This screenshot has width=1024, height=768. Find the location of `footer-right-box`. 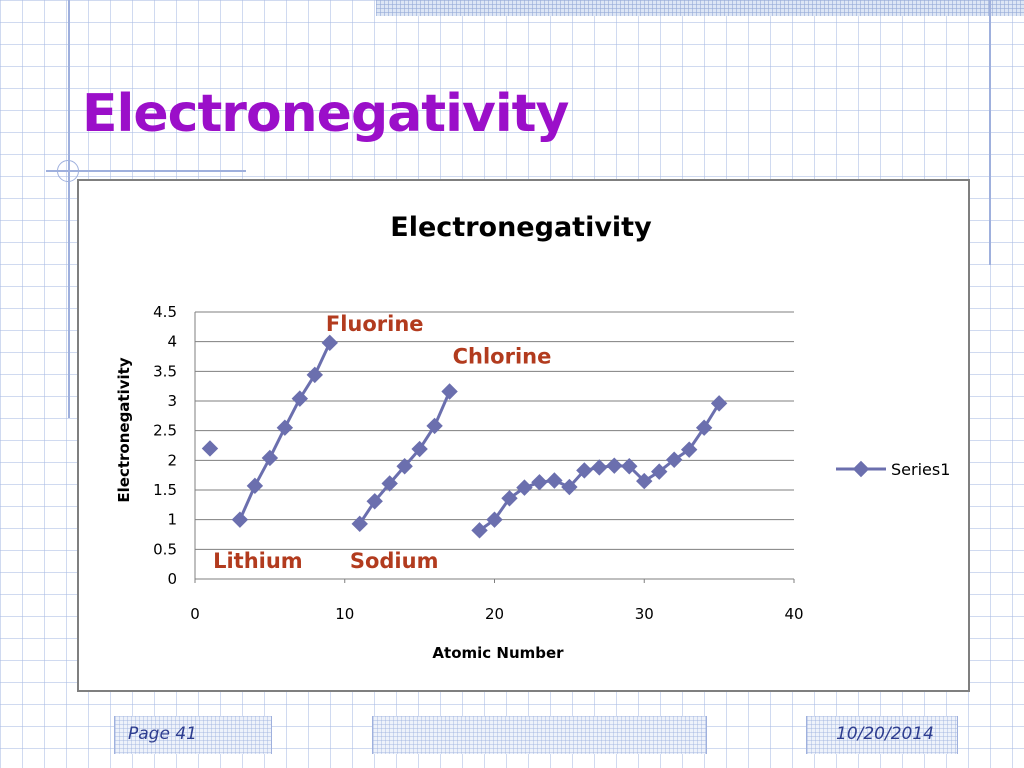

footer-right-box is located at coordinates (882, 735).